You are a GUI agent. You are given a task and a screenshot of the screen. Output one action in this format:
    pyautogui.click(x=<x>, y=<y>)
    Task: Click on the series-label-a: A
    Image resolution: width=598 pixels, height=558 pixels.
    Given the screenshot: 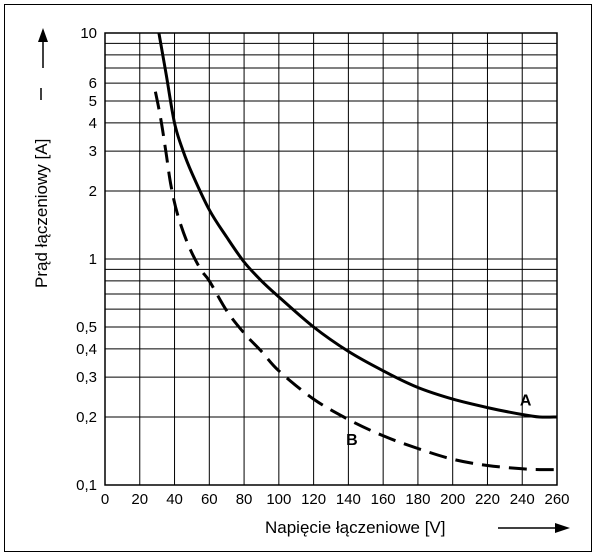 What is the action you would take?
    pyautogui.click(x=526, y=400)
    